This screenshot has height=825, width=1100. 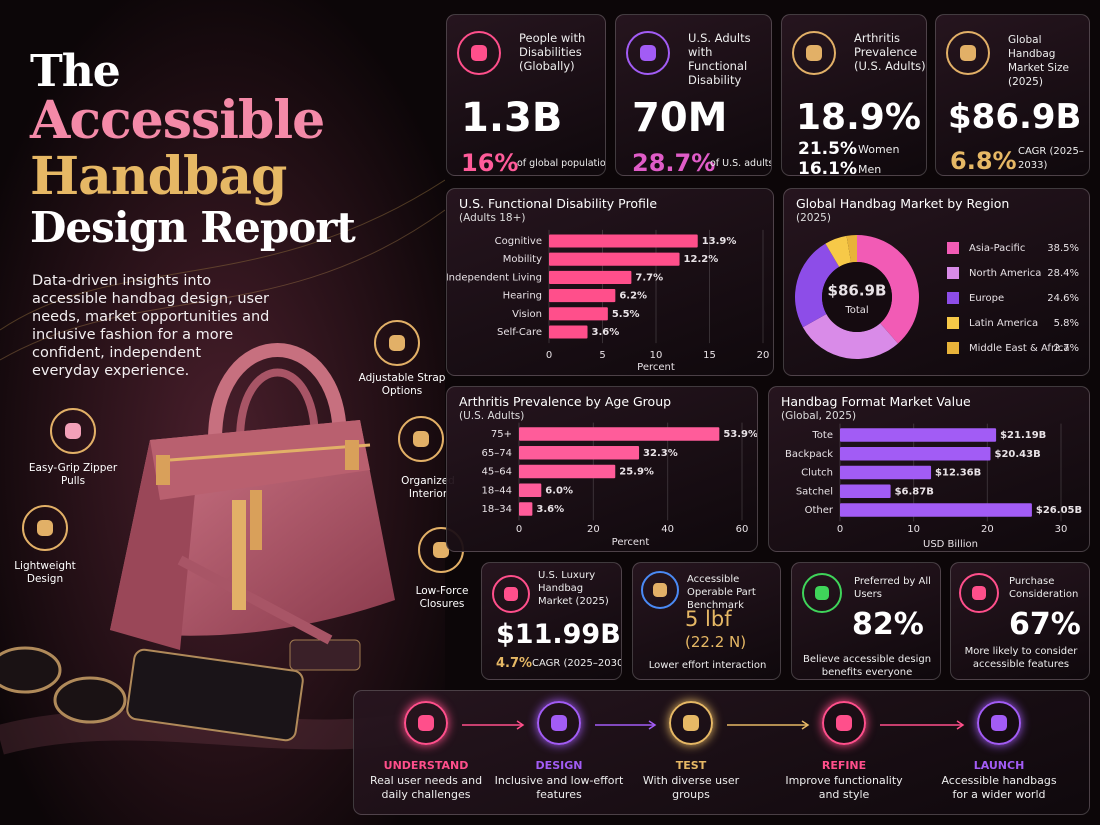 What do you see at coordinates (492, 218) in the screenshot?
I see `chart-subtitle: (Adults 18+)` at bounding box center [492, 218].